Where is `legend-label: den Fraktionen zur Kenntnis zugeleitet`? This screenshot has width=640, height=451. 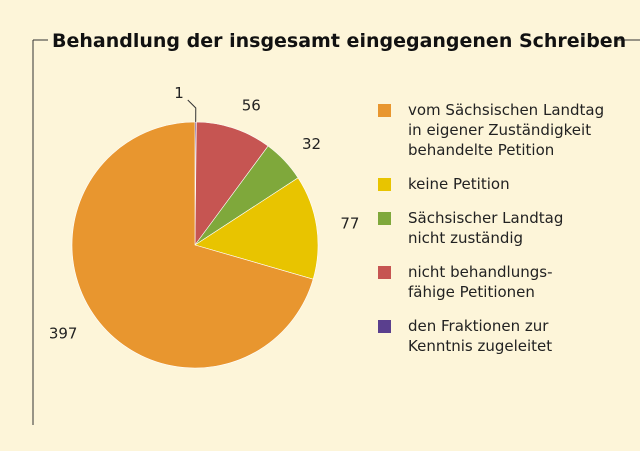
legend-label: den Fraktionen zur Kenntnis zugeleitet is located at coordinates (480, 336).